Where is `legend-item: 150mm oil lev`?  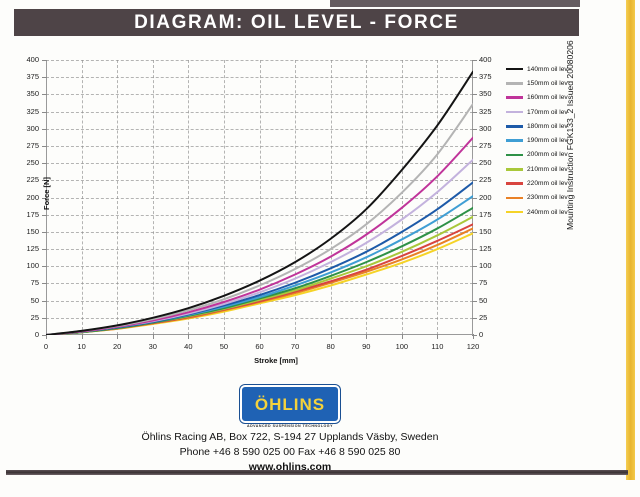 legend-item: 150mm oil lev is located at coordinates (551, 83).